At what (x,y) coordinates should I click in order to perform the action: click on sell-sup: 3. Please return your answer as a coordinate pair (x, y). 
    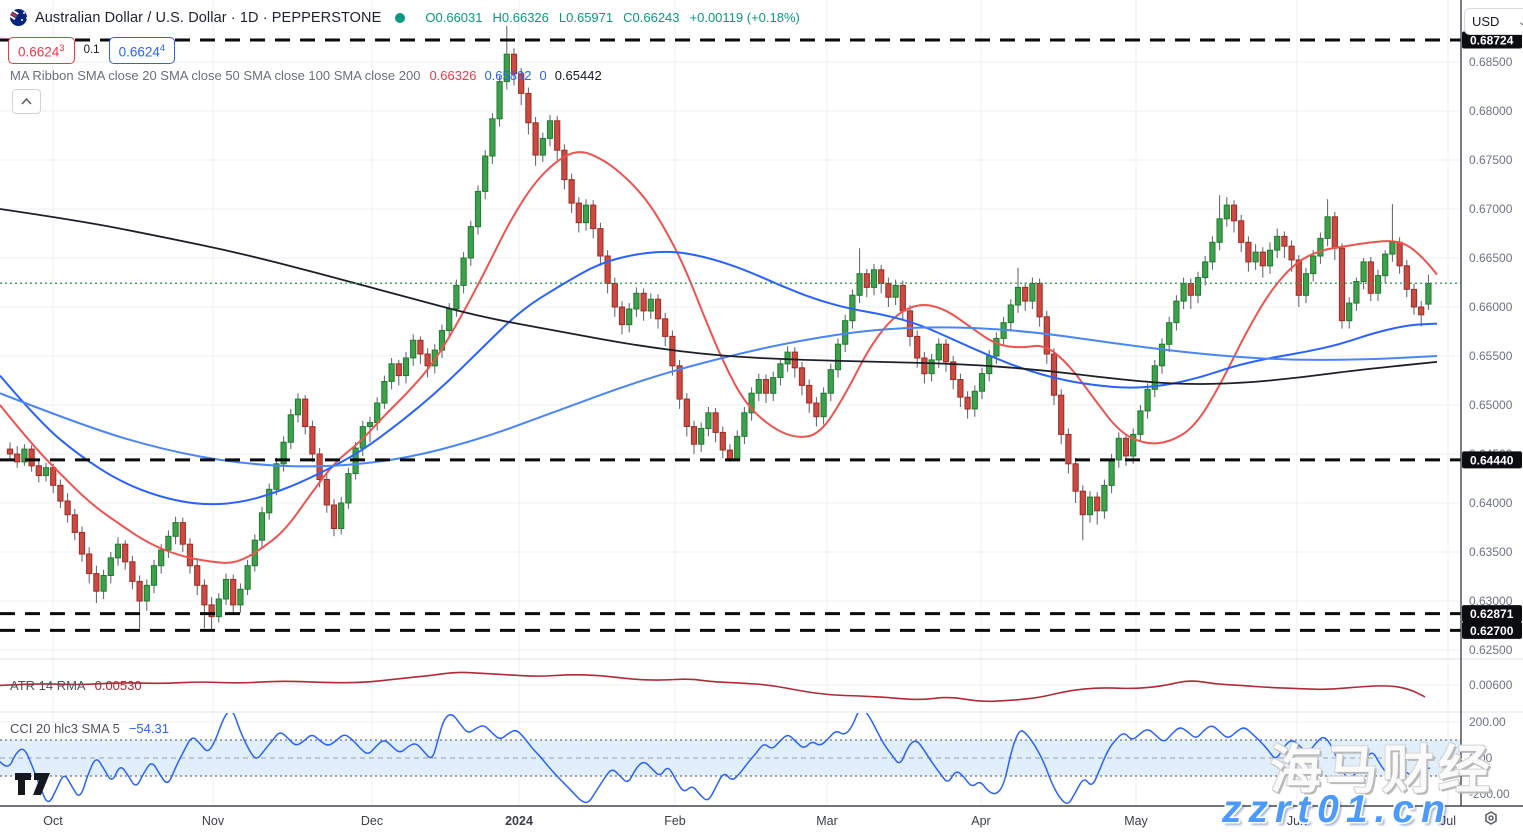
    Looking at the image, I should click on (62, 48).